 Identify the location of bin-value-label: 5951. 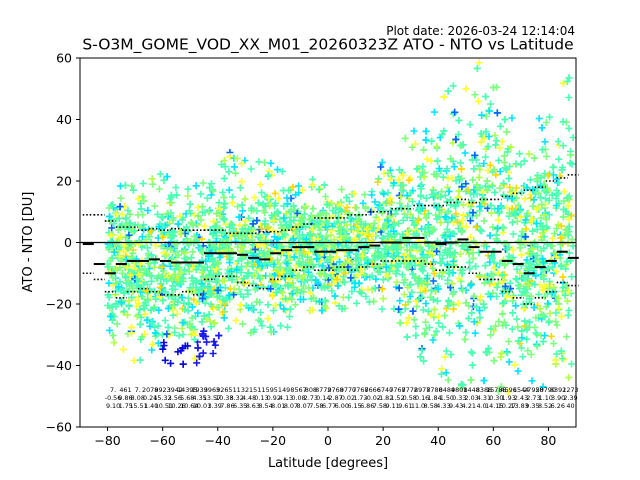
(274, 390).